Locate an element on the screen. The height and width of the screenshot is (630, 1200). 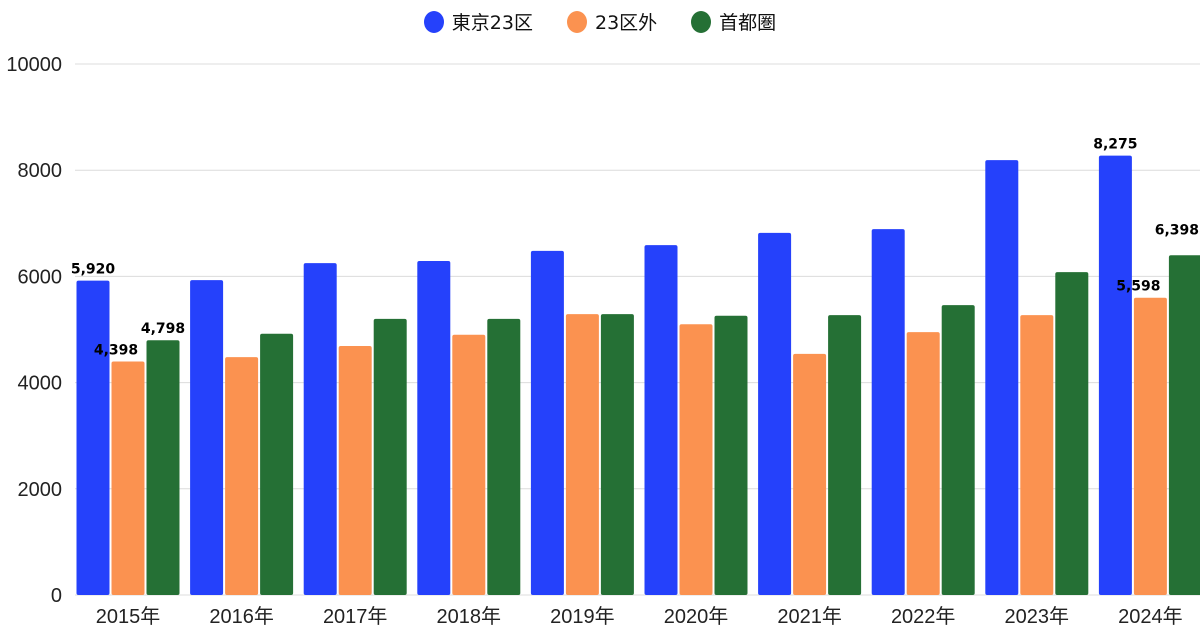
x-tick-label: 2015年 is located at coordinates (128, 616).